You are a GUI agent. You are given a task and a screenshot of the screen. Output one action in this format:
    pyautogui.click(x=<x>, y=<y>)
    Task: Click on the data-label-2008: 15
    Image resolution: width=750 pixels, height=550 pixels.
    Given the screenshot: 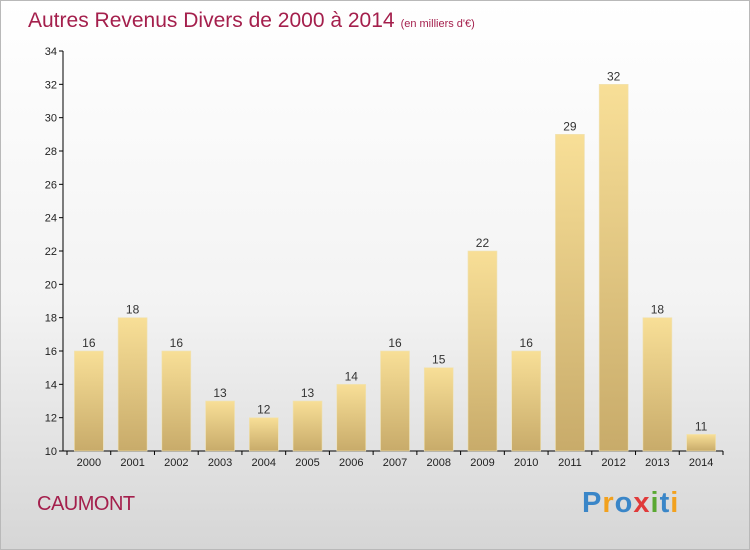 What is the action you would take?
    pyautogui.click(x=439, y=360)
    